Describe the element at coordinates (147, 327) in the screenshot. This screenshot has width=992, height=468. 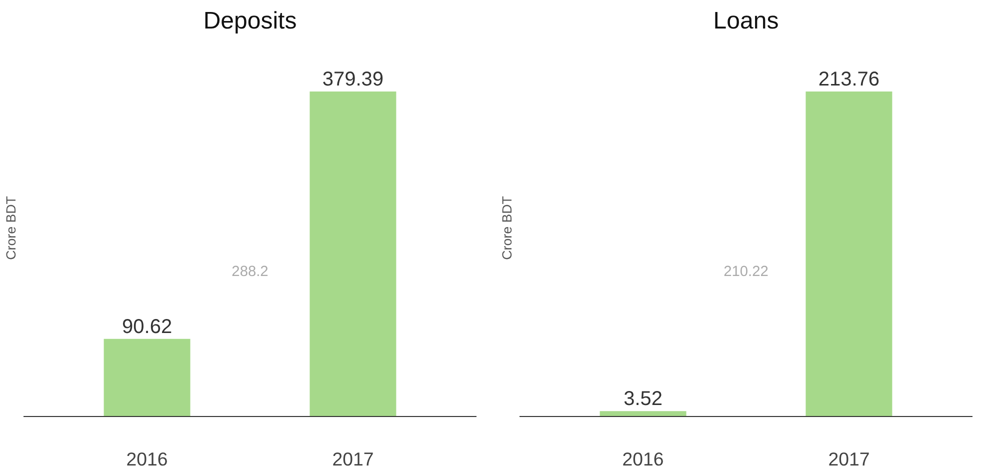
I see `data-label: 90.62` at that location.